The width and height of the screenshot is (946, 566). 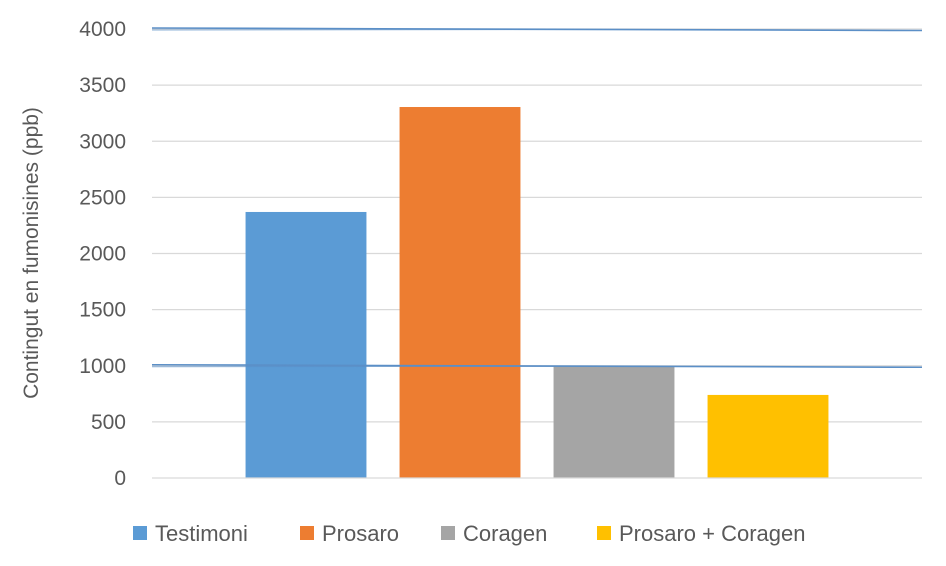 What do you see at coordinates (102, 85) in the screenshot?
I see `y-tick-label: 3500` at bounding box center [102, 85].